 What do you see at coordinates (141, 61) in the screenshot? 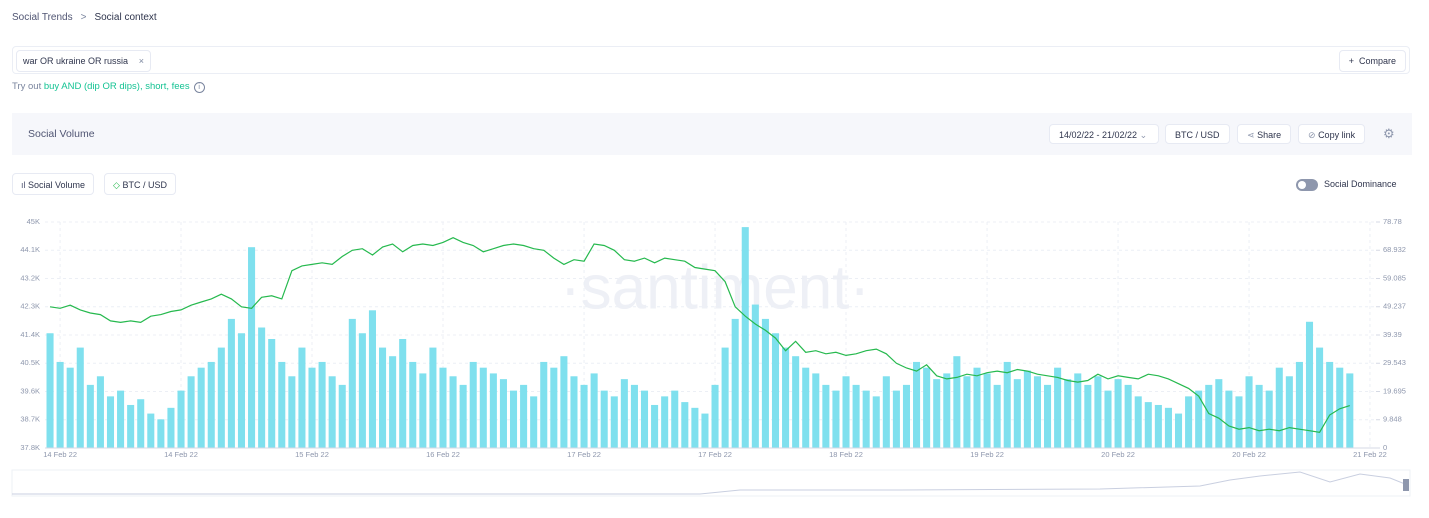
I see `remove-tag: ×` at bounding box center [141, 61].